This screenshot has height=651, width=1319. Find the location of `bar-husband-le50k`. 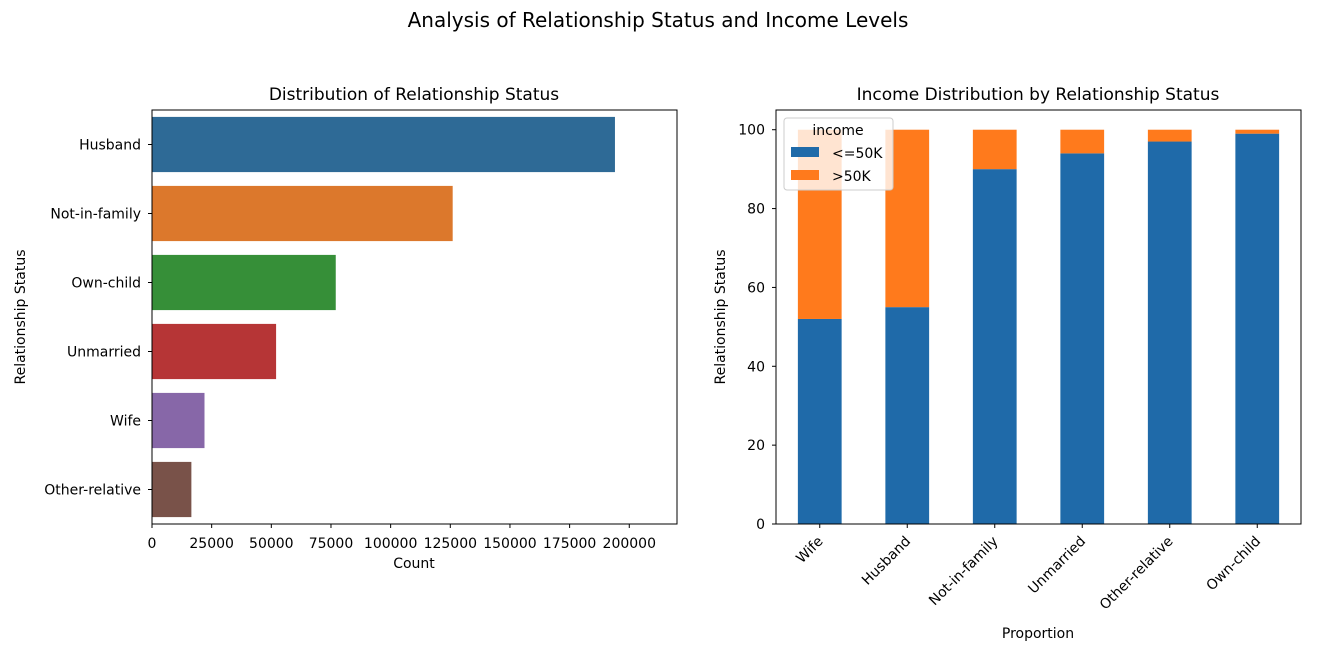

bar-husband-le50k is located at coordinates (907, 415).